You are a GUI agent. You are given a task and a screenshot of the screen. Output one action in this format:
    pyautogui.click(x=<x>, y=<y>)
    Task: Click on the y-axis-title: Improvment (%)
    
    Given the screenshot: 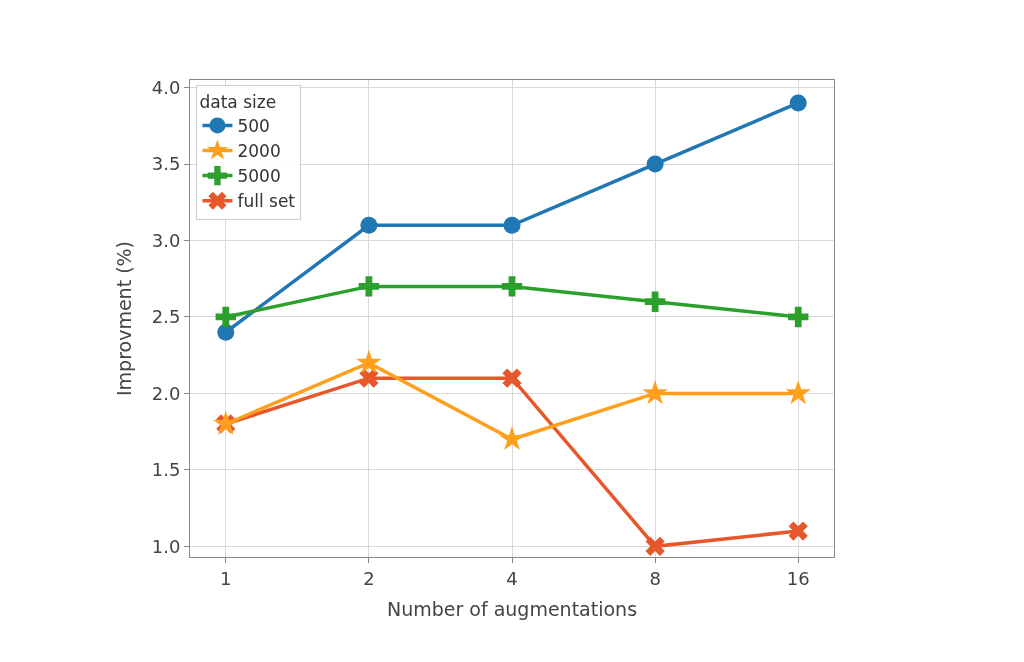 What is the action you would take?
    pyautogui.click(x=123, y=318)
    